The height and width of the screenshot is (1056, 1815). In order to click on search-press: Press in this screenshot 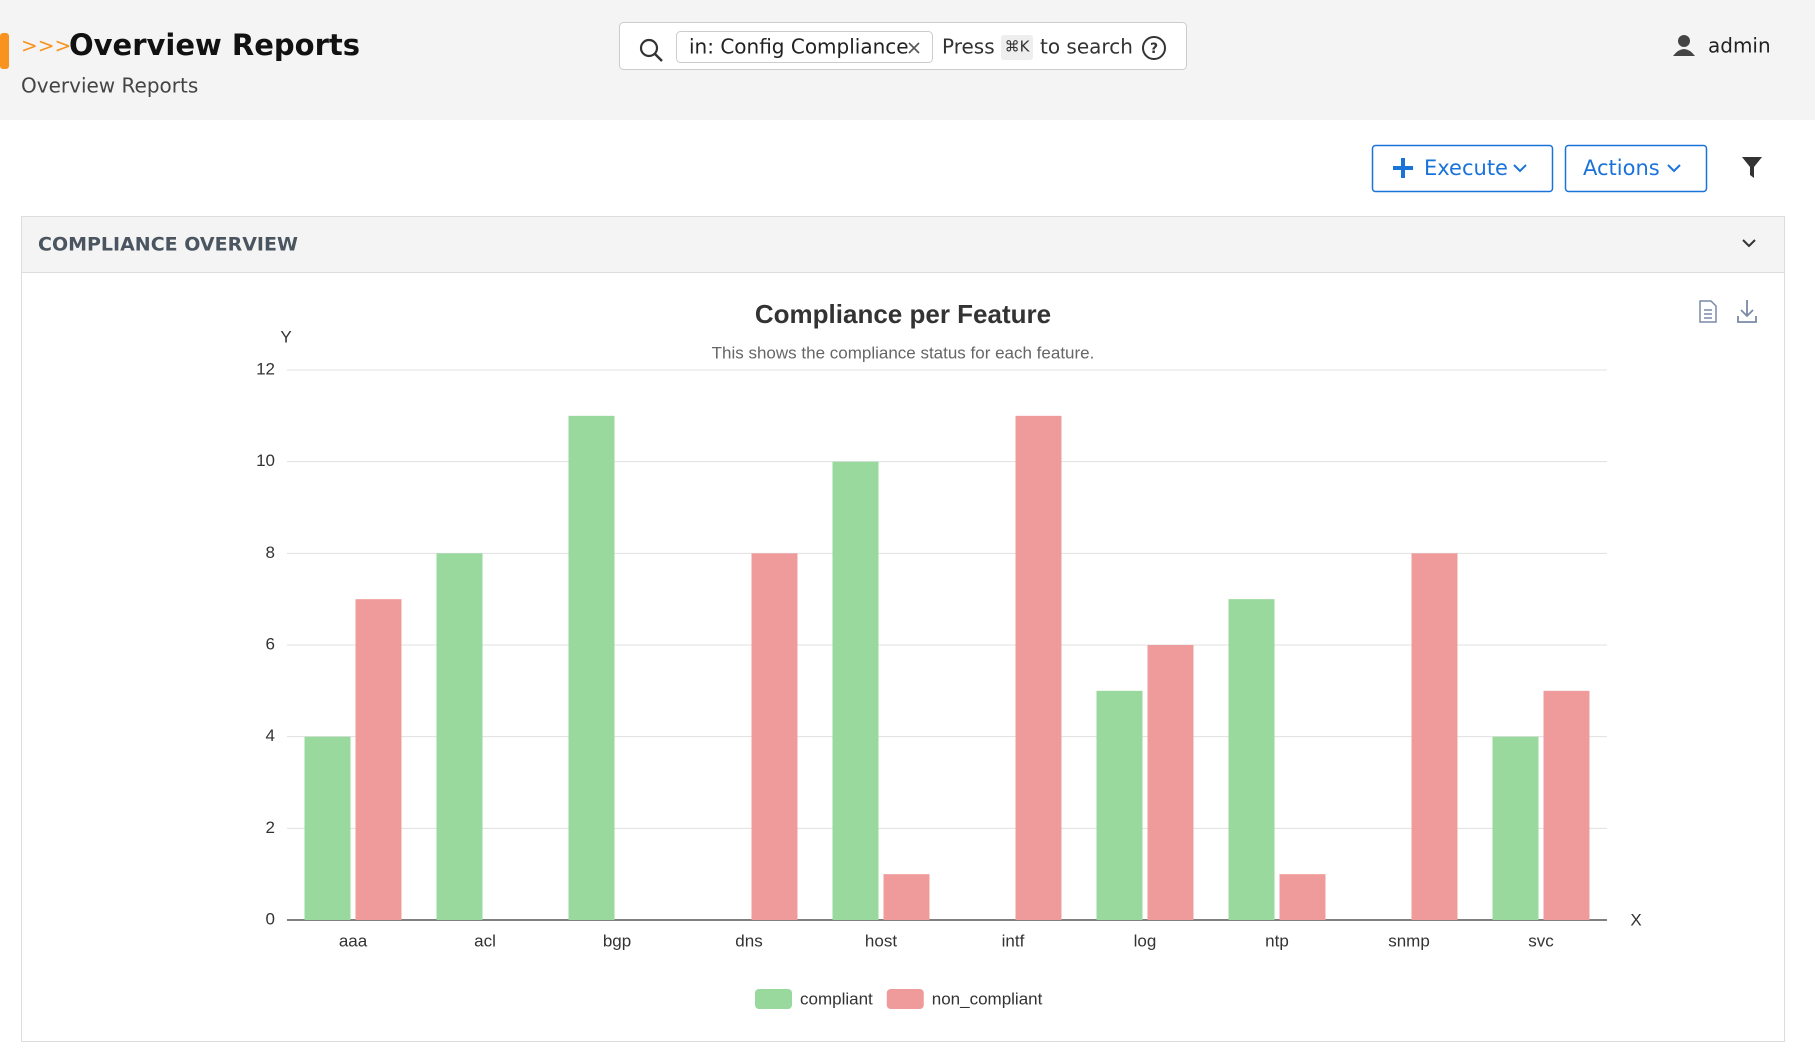, I will do `click(968, 47)`.